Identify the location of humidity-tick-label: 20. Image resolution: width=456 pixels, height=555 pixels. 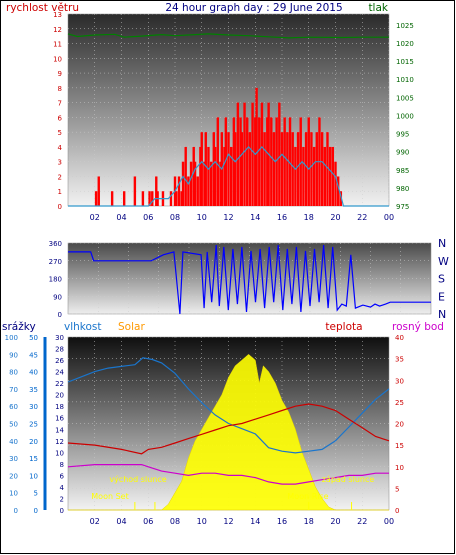
(13, 476).